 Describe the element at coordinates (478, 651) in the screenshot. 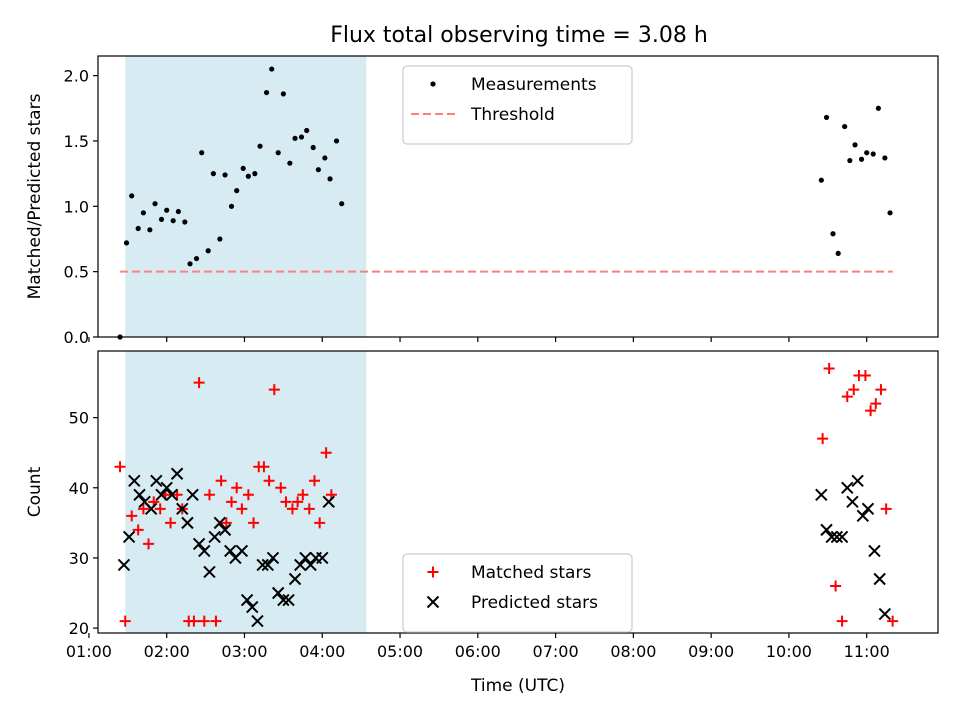

I see `x-tick-label: 06:00` at that location.